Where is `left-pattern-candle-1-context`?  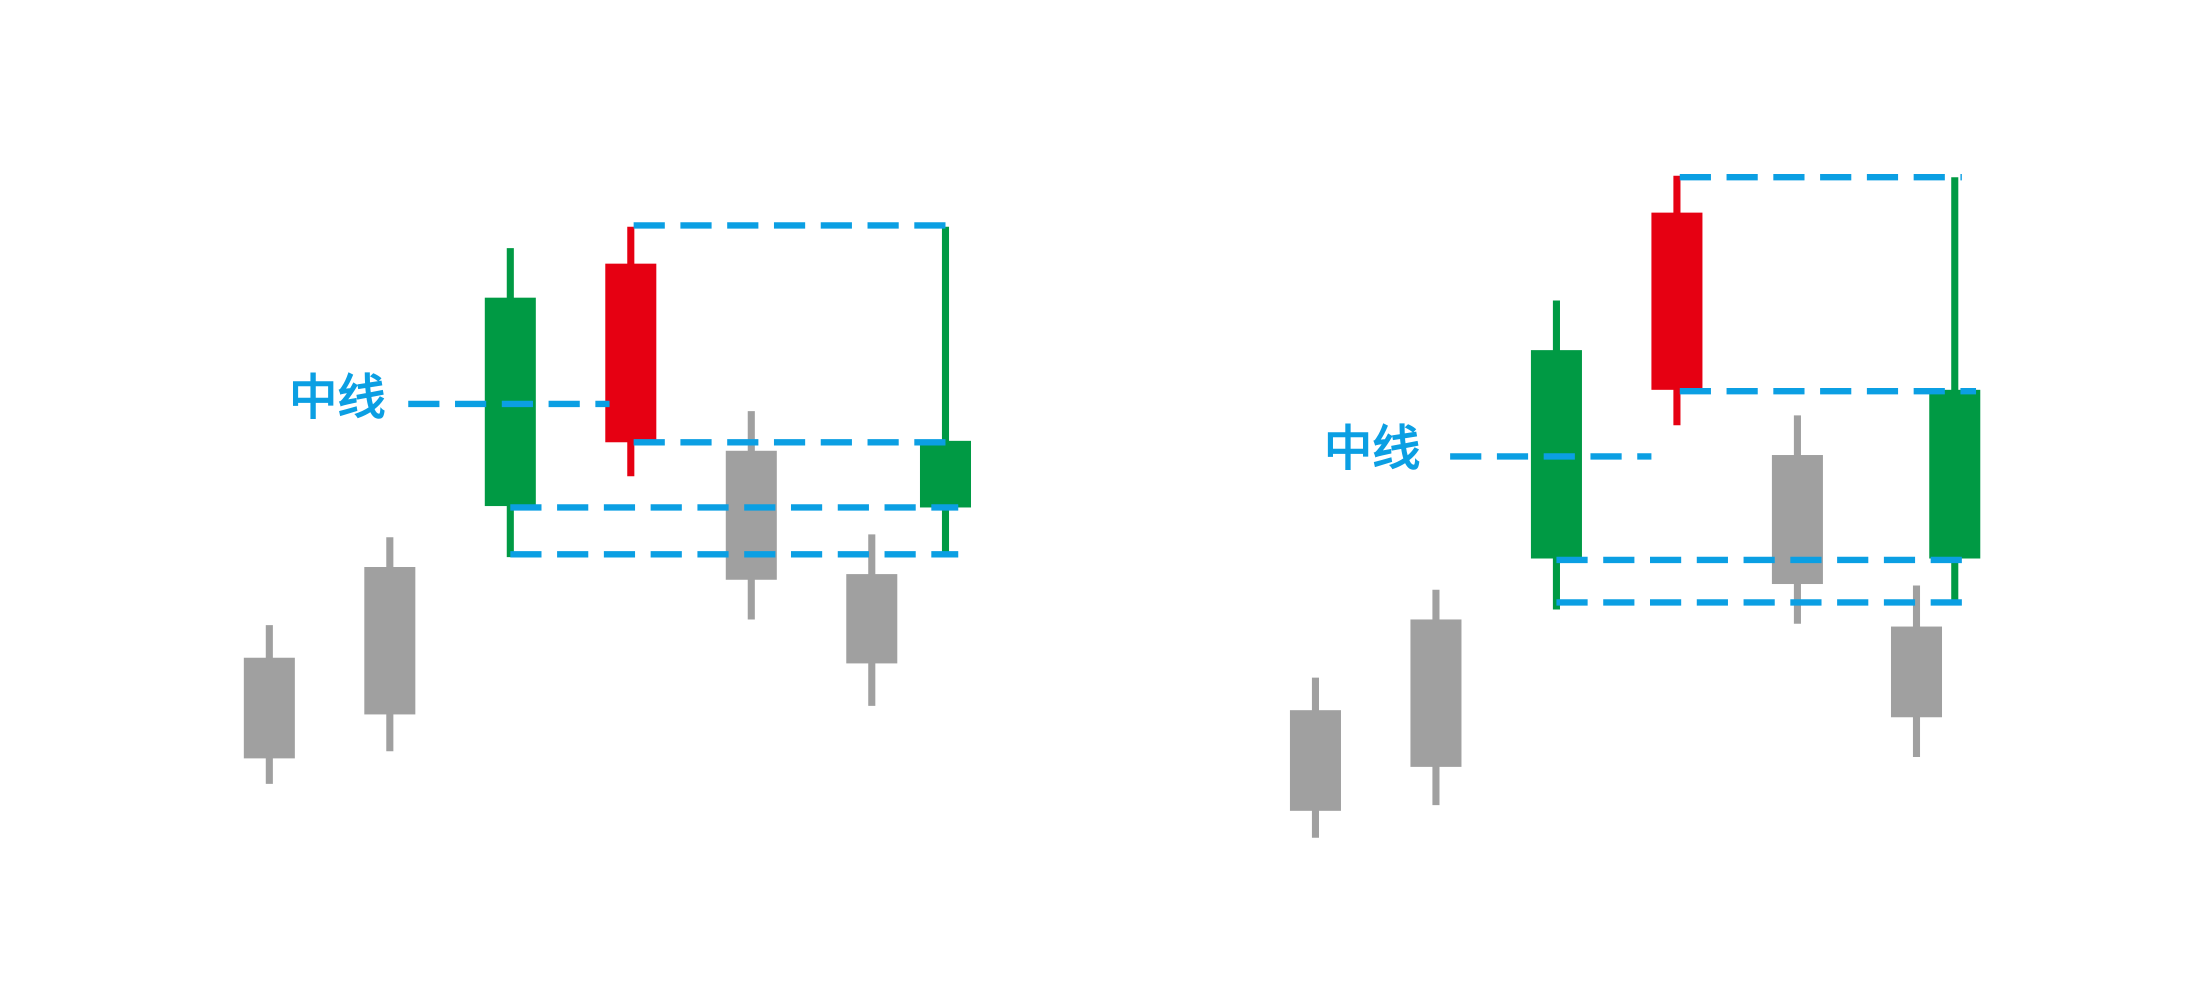 left-pattern-candle-1-context is located at coordinates (269, 708).